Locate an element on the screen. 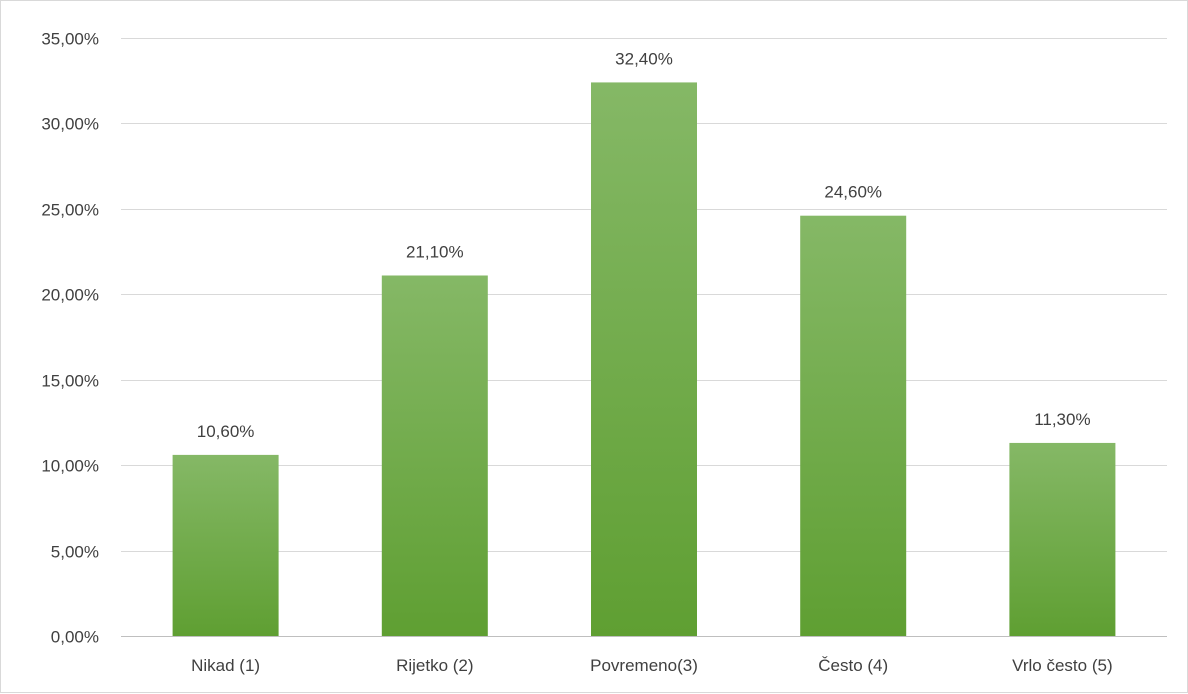  data-label: 21,10% is located at coordinates (435, 251).